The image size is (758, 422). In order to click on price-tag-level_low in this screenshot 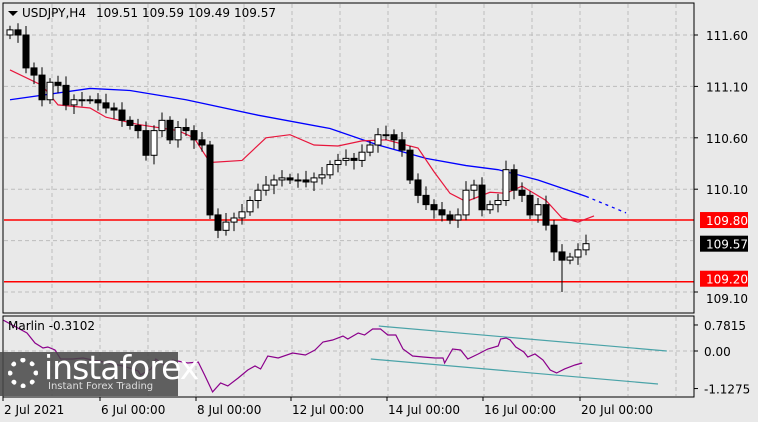, I will do `click(724, 278)`.